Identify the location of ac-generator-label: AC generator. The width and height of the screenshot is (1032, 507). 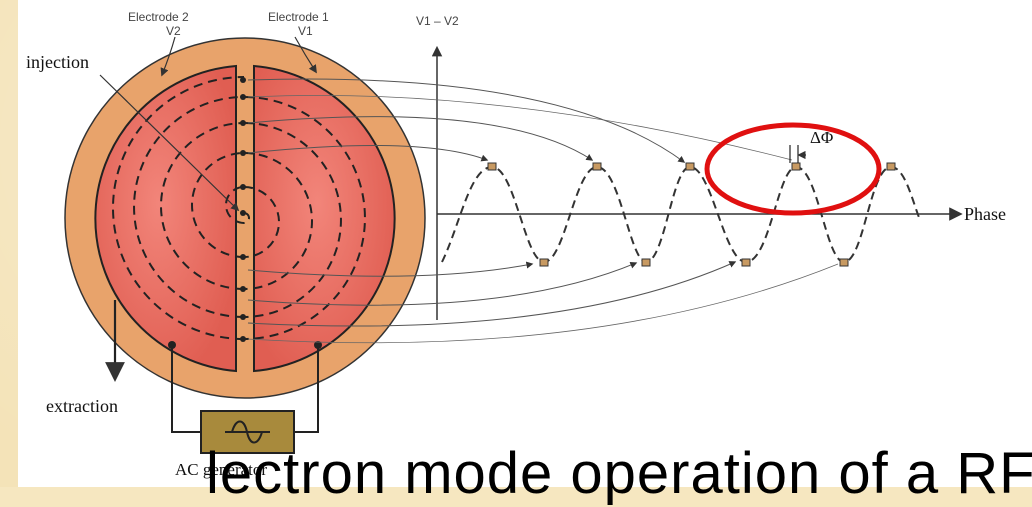
(221, 469).